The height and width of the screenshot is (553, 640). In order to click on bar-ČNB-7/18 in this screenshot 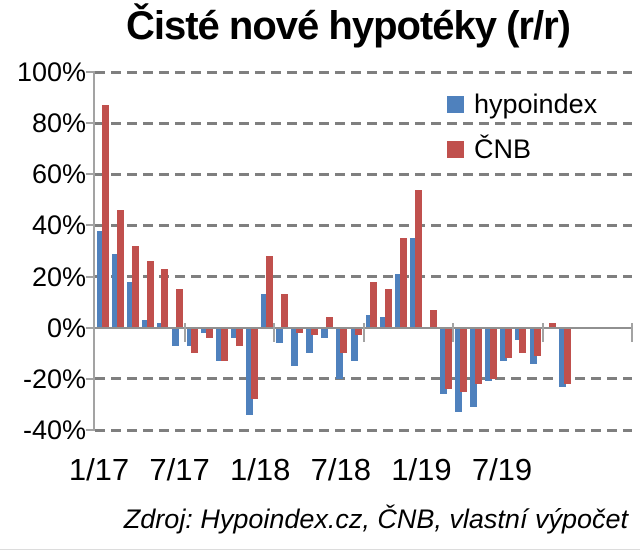, I will do `click(374, 304)`.